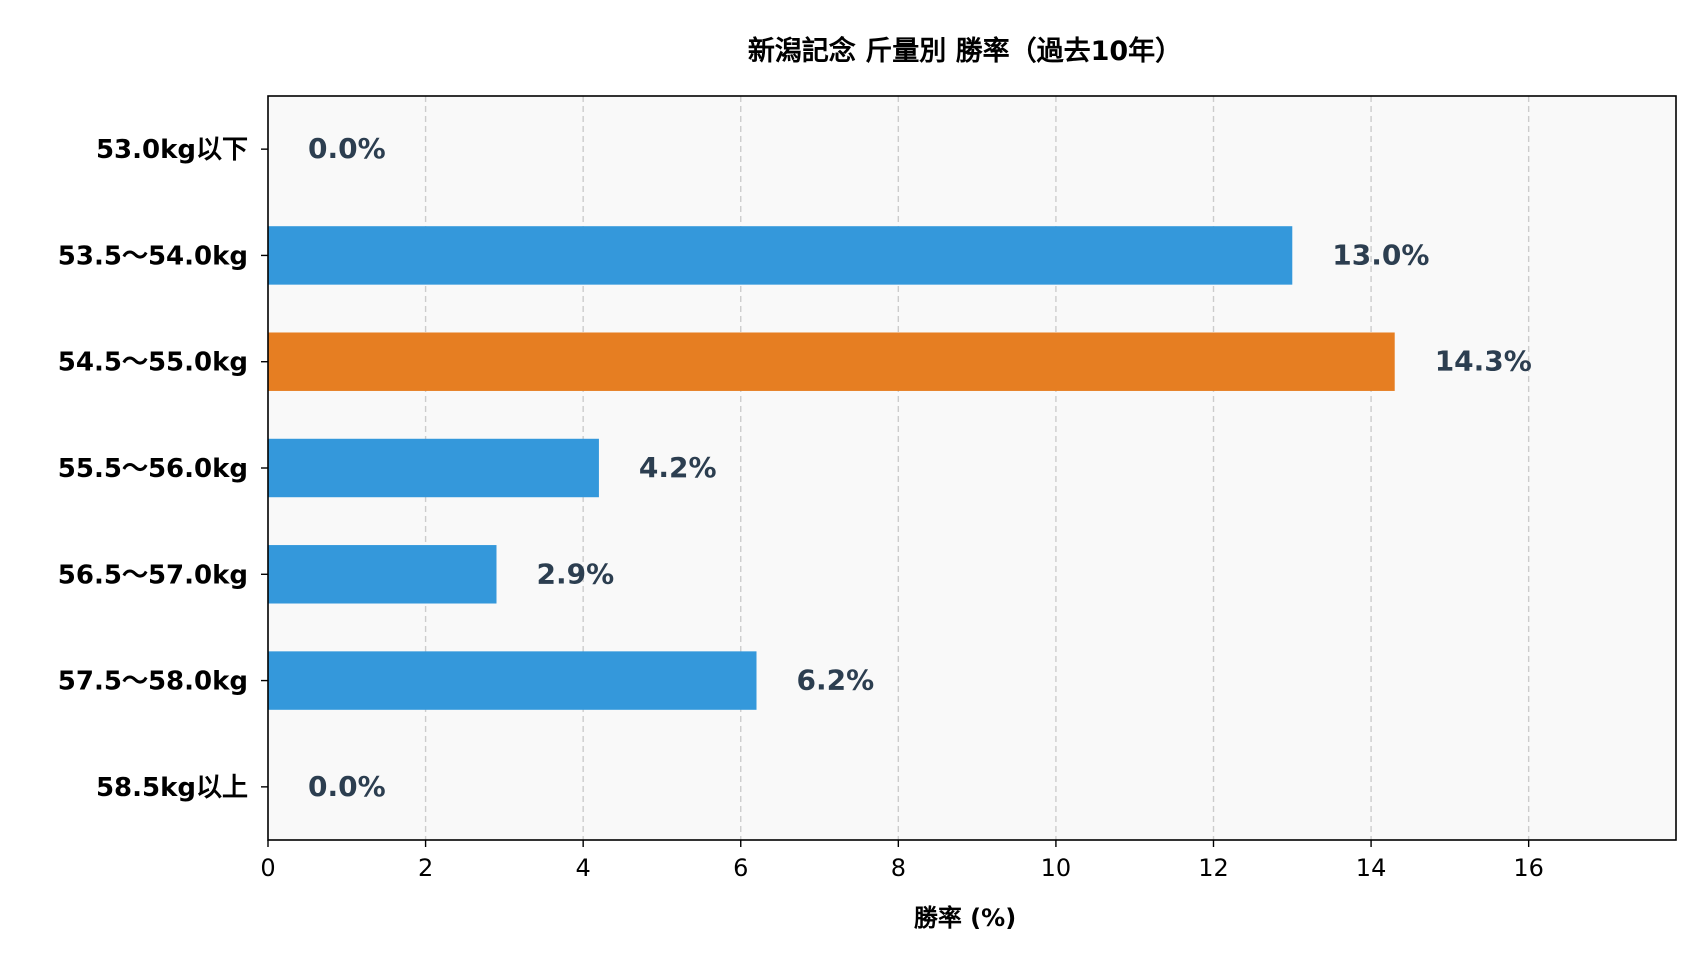 This screenshot has height=964, width=1700. I want to click on chart-title: 新潟記念 斤量別 勝率（過去10年）, so click(965, 51).